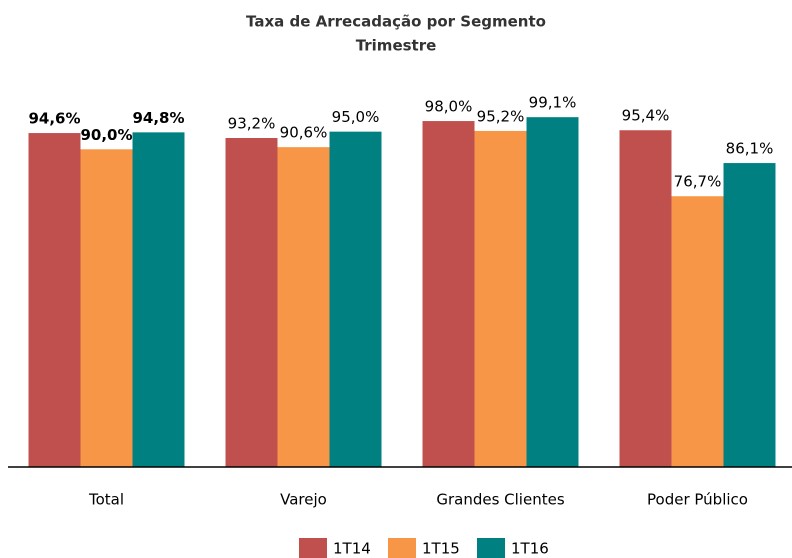 The width and height of the screenshot is (792, 558). What do you see at coordinates (158, 118) in the screenshot?
I see `value-label: 94,8%` at bounding box center [158, 118].